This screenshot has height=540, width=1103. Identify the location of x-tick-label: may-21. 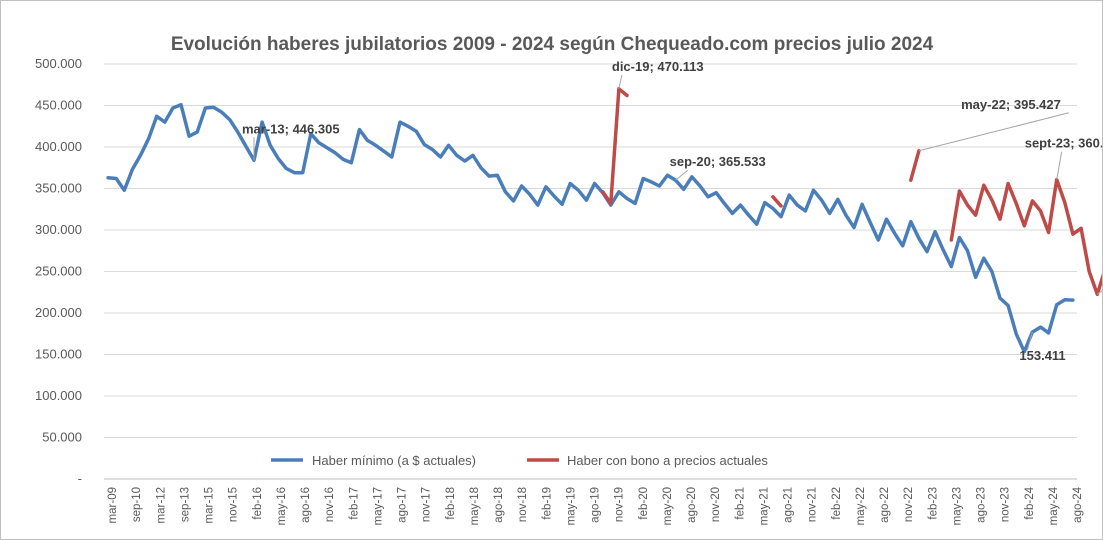
(764, 506).